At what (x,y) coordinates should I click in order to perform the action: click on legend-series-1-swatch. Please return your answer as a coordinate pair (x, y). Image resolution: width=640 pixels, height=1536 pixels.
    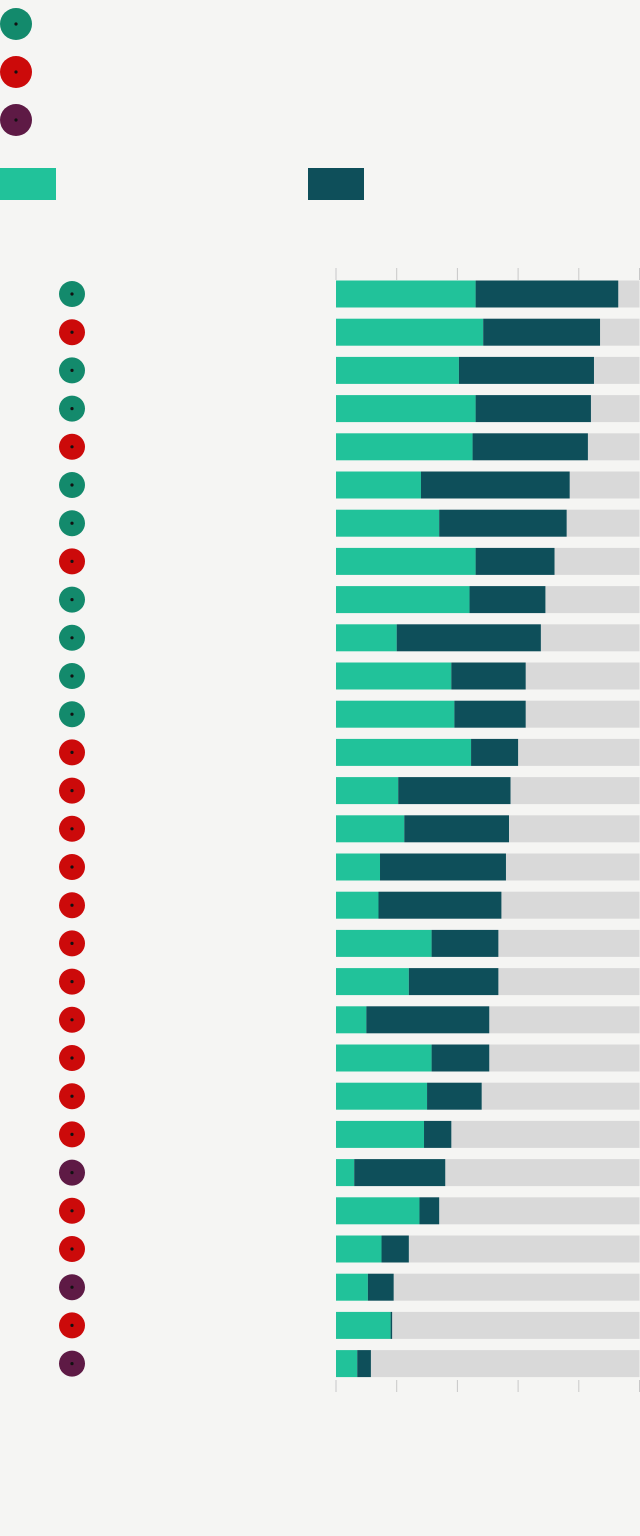
    Looking at the image, I should click on (28, 184).